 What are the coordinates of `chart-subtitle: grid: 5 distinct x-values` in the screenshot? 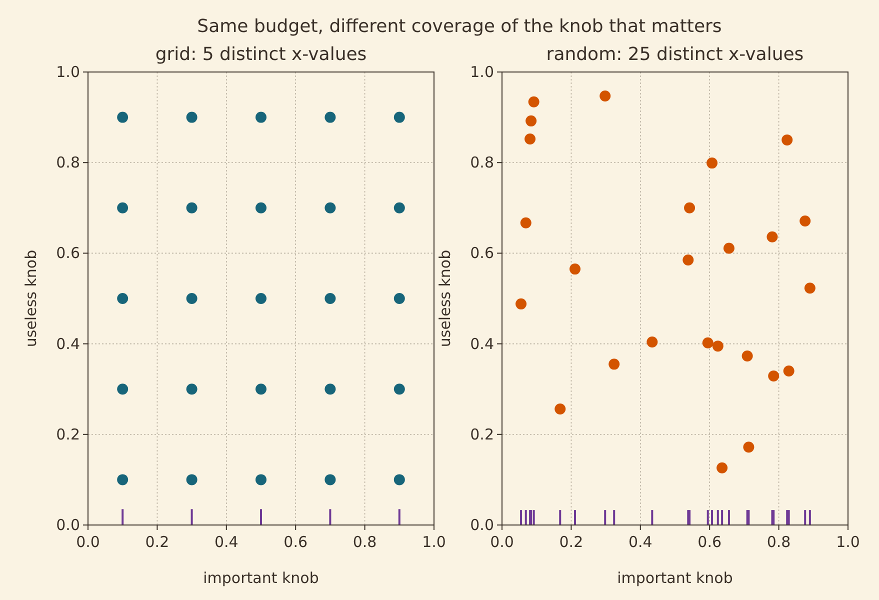 It's located at (261, 54).